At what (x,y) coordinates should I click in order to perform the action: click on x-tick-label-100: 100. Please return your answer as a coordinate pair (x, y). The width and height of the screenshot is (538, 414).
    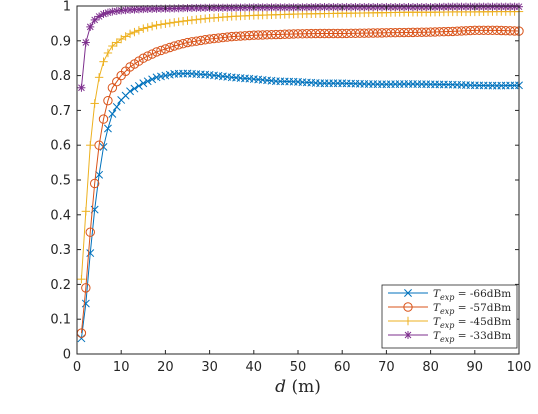
    Looking at the image, I should click on (519, 367).